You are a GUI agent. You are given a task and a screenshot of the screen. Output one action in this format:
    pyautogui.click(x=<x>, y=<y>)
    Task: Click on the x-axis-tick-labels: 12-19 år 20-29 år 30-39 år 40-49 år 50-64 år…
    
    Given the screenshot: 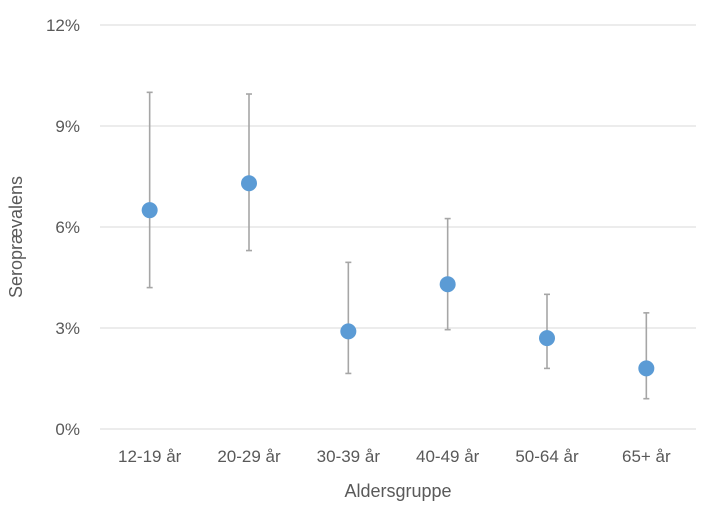 What is the action you would take?
    pyautogui.click(x=394, y=456)
    